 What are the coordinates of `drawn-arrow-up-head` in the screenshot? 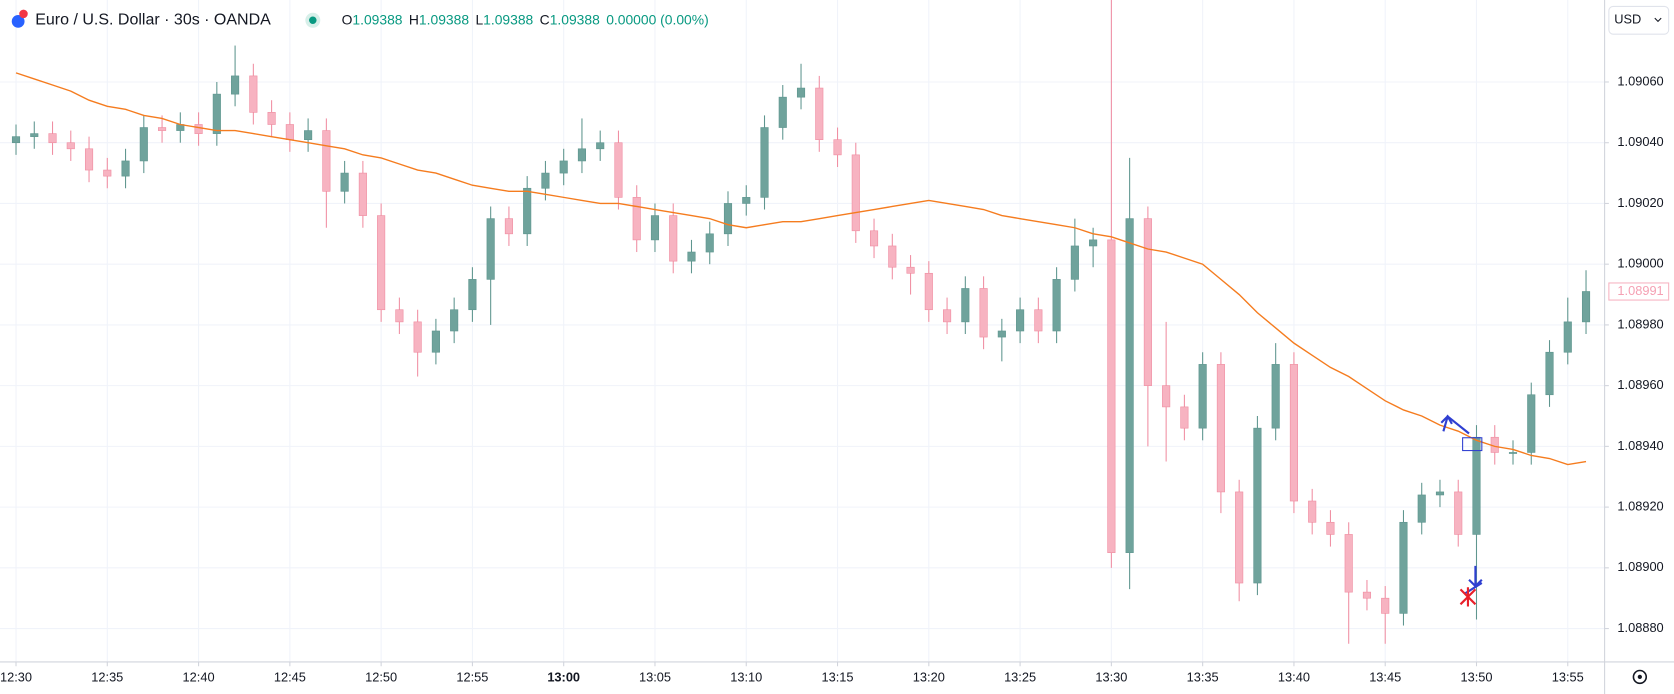 It's located at (1446, 419).